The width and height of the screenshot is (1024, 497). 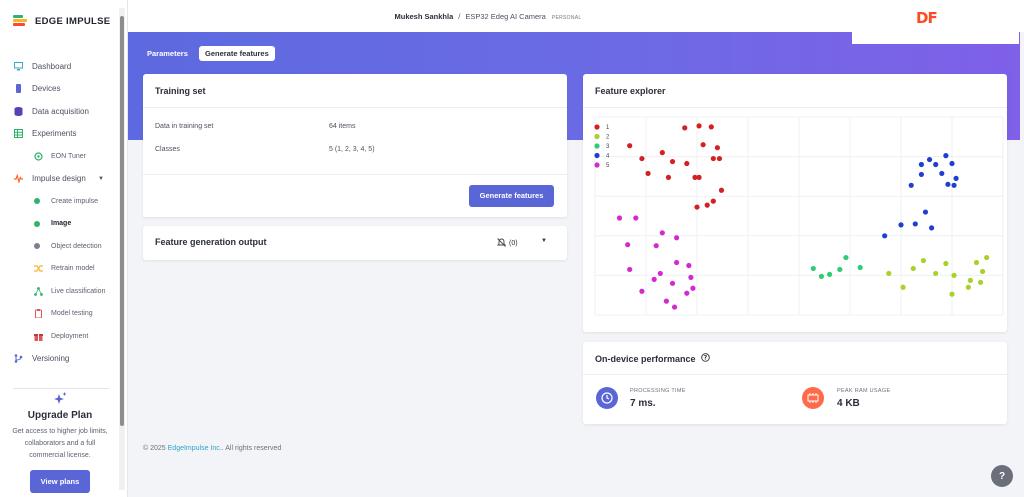 What do you see at coordinates (59, 111) in the screenshot?
I see `sidebar-item-data-acquisition: Data acquisition` at bounding box center [59, 111].